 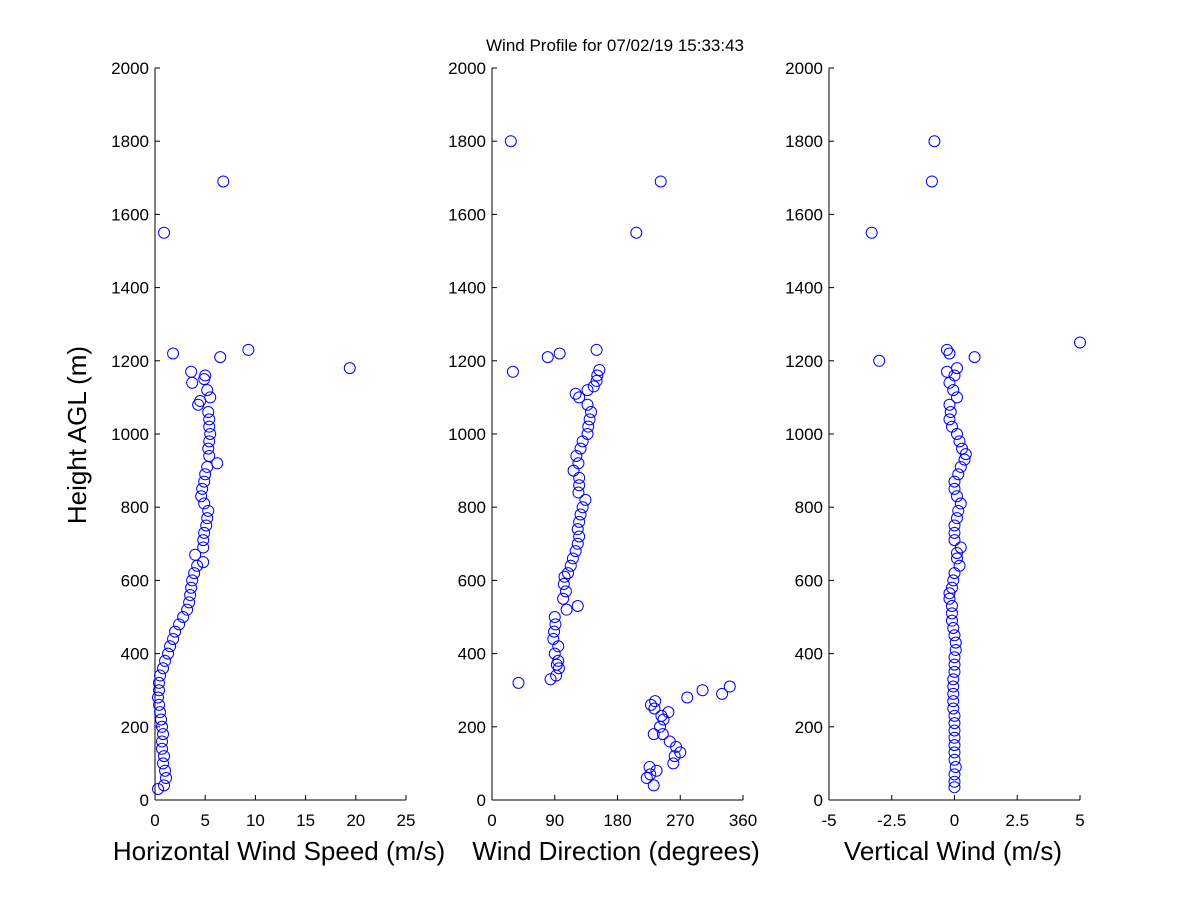 What do you see at coordinates (615, 45) in the screenshot?
I see `figure-title: Wind Profile for 07/02/19 15:33:43` at bounding box center [615, 45].